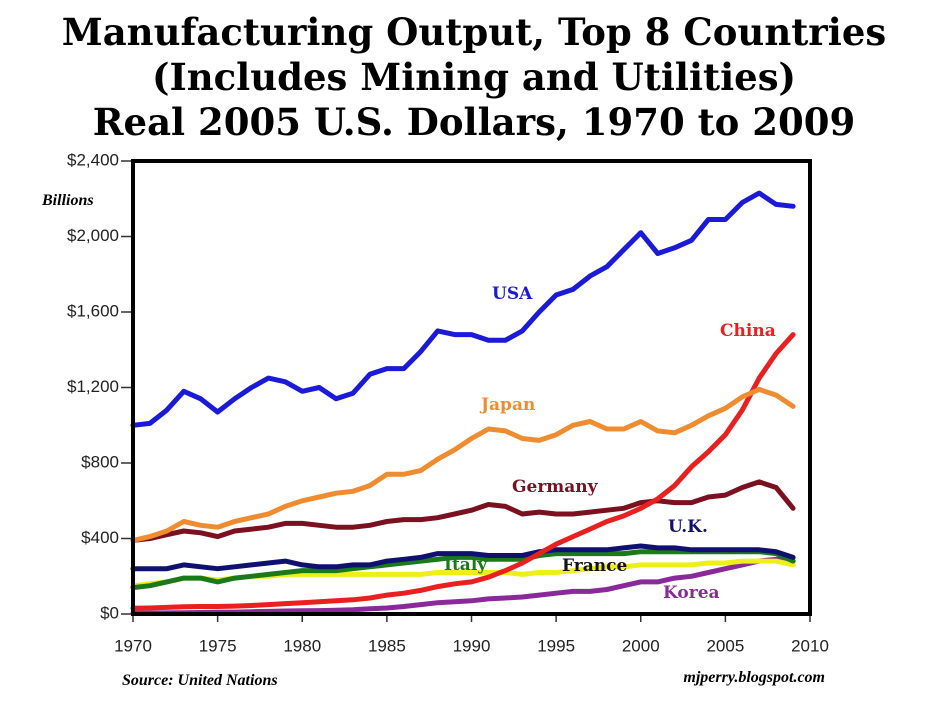  Describe the element at coordinates (302, 645) in the screenshot. I see `x-tick-label: 1980` at that location.